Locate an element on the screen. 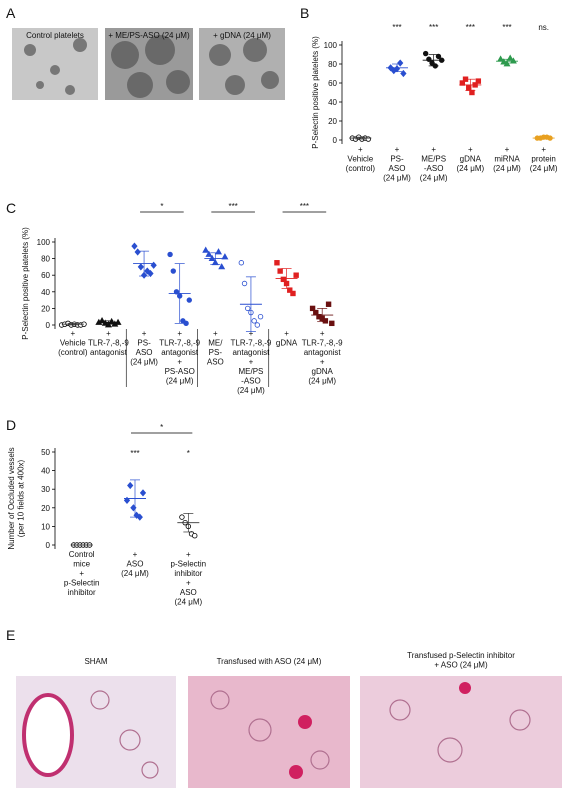 Image resolution: width=577 pixels, height=793 pixels. em-images is located at coordinates (148, 64).